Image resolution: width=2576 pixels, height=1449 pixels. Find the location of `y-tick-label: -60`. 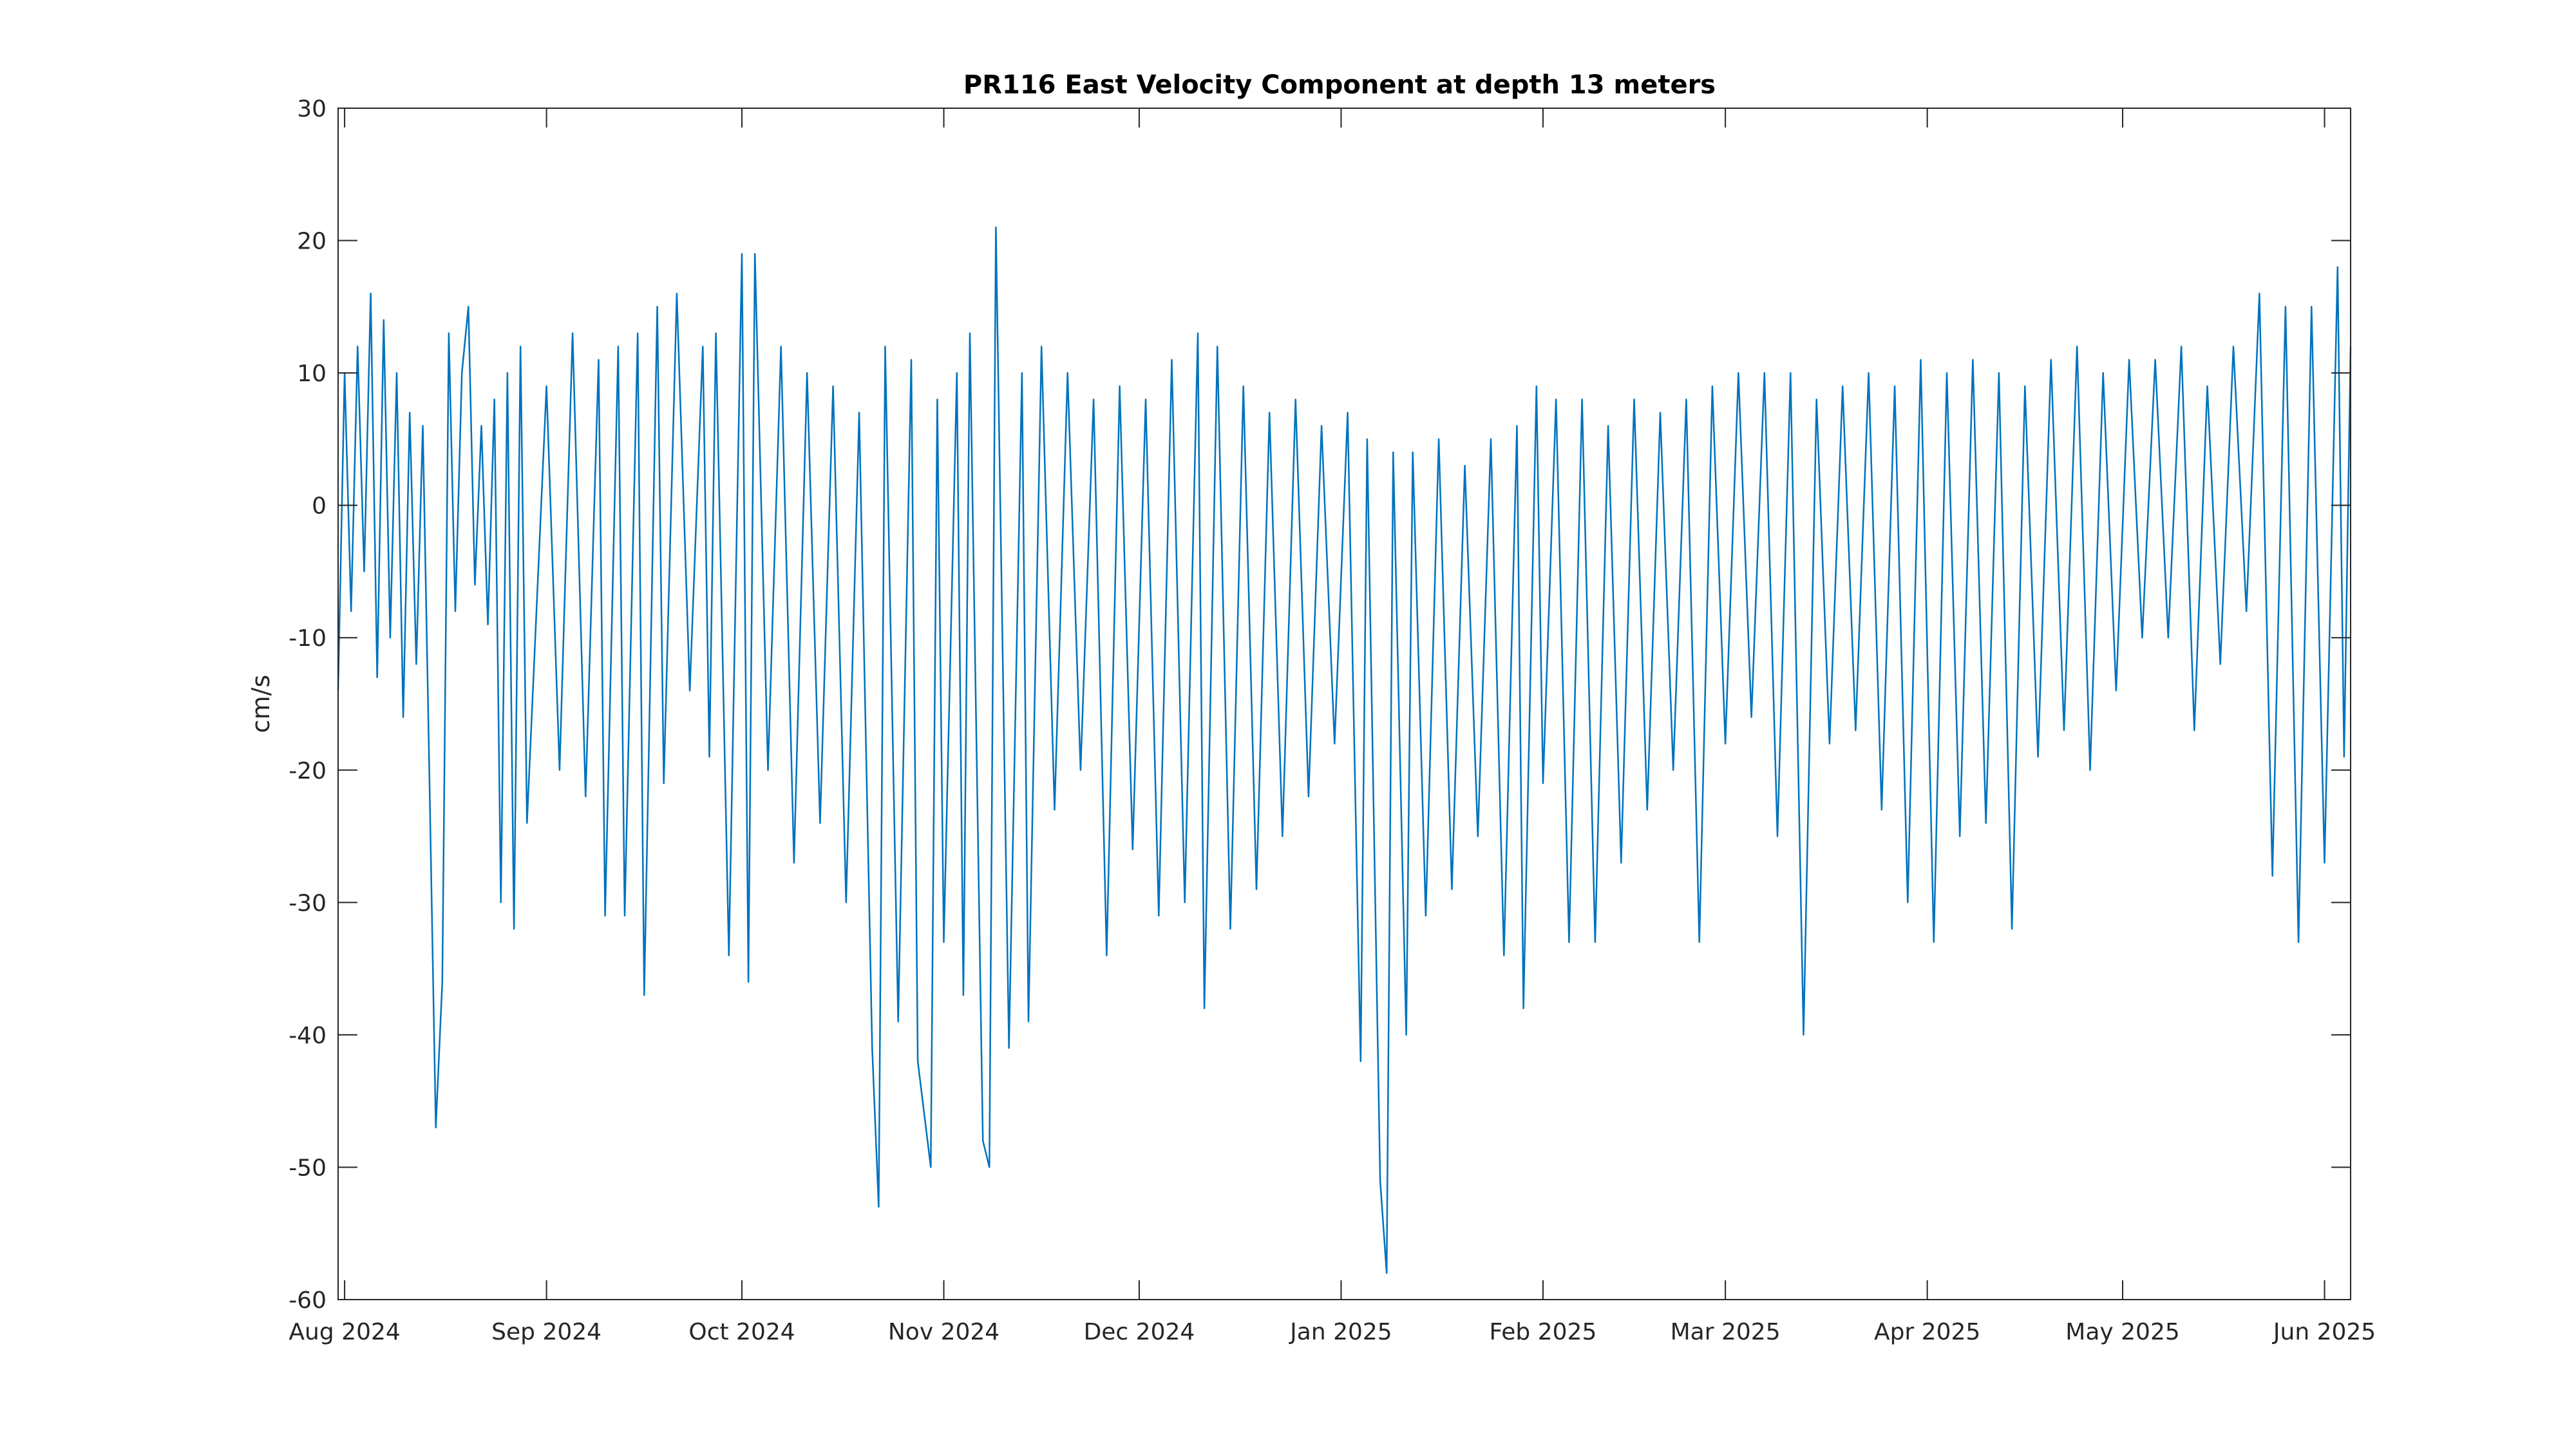

y-tick-label: -60 is located at coordinates (308, 1300).